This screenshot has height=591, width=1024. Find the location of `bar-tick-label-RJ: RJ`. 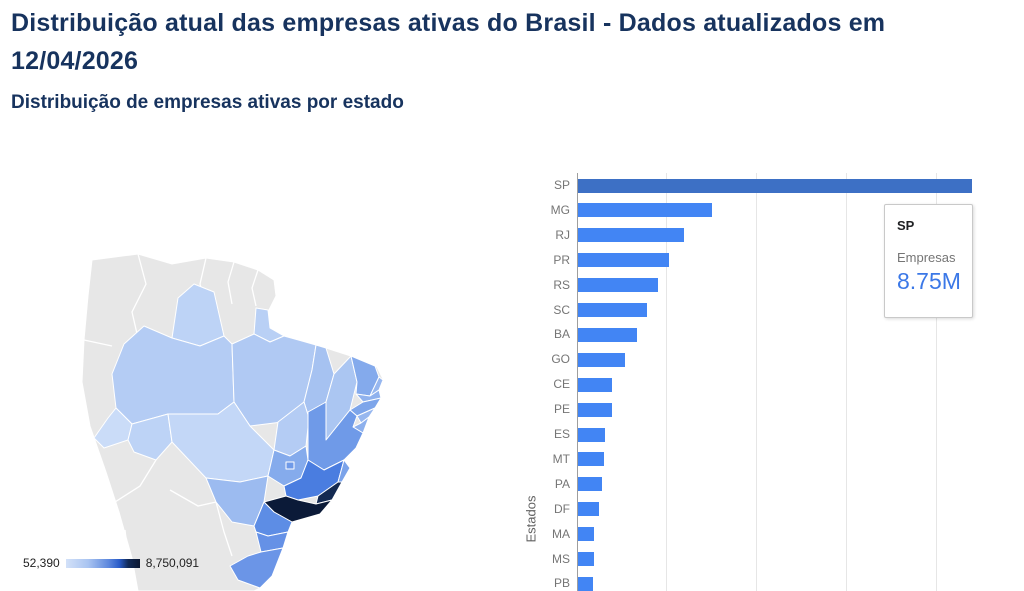

bar-tick-label-RJ: RJ is located at coordinates (562, 234).